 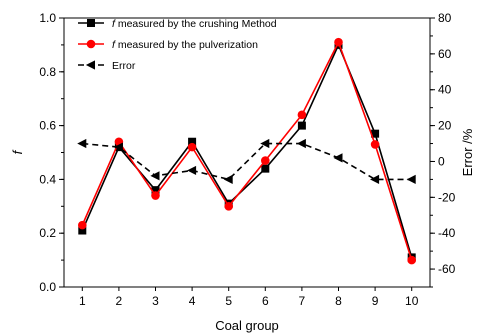 I want to click on x-tick-label: 10, so click(x=412, y=301).